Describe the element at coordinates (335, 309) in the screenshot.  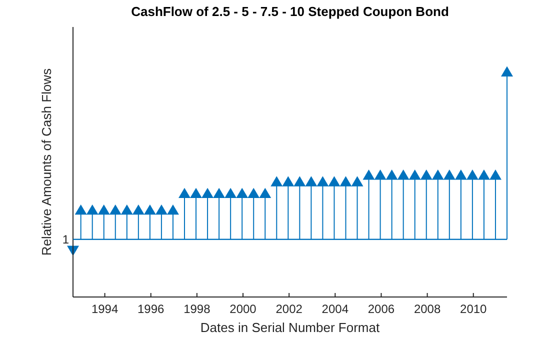
I see `x-tick-label: 2004` at that location.